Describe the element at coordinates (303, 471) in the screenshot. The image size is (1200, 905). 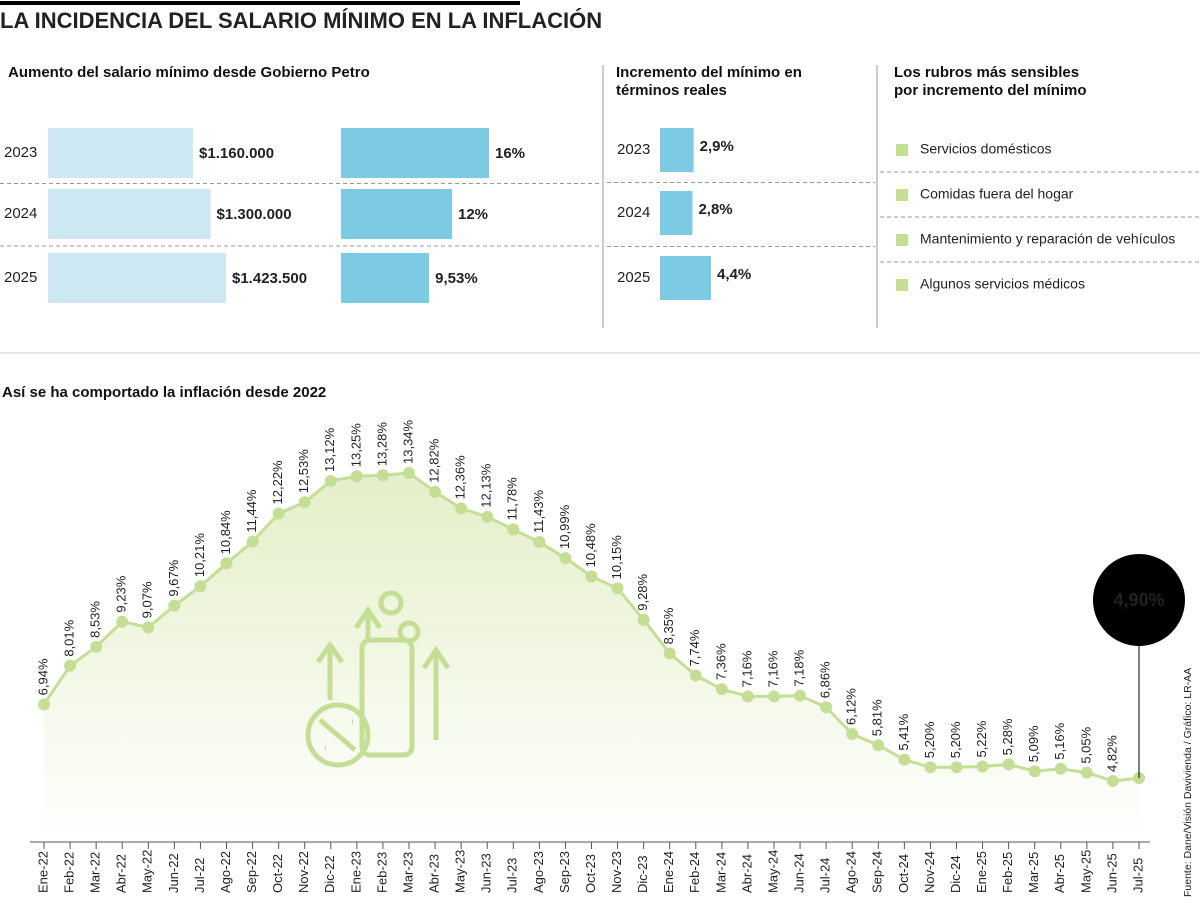
I see `value-label: 12,53%` at that location.